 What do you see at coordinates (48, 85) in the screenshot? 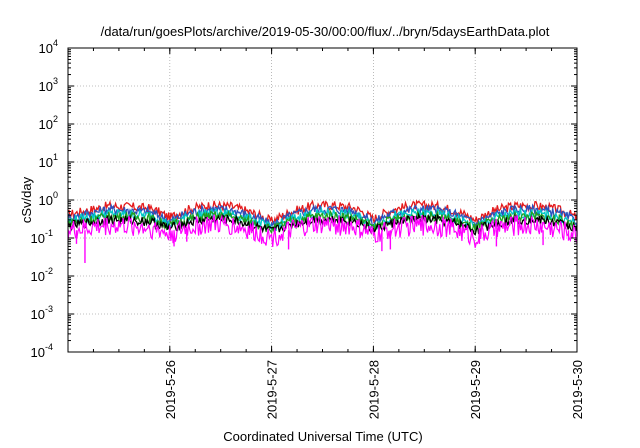
I see `y-tick-label: 10³` at bounding box center [48, 85].